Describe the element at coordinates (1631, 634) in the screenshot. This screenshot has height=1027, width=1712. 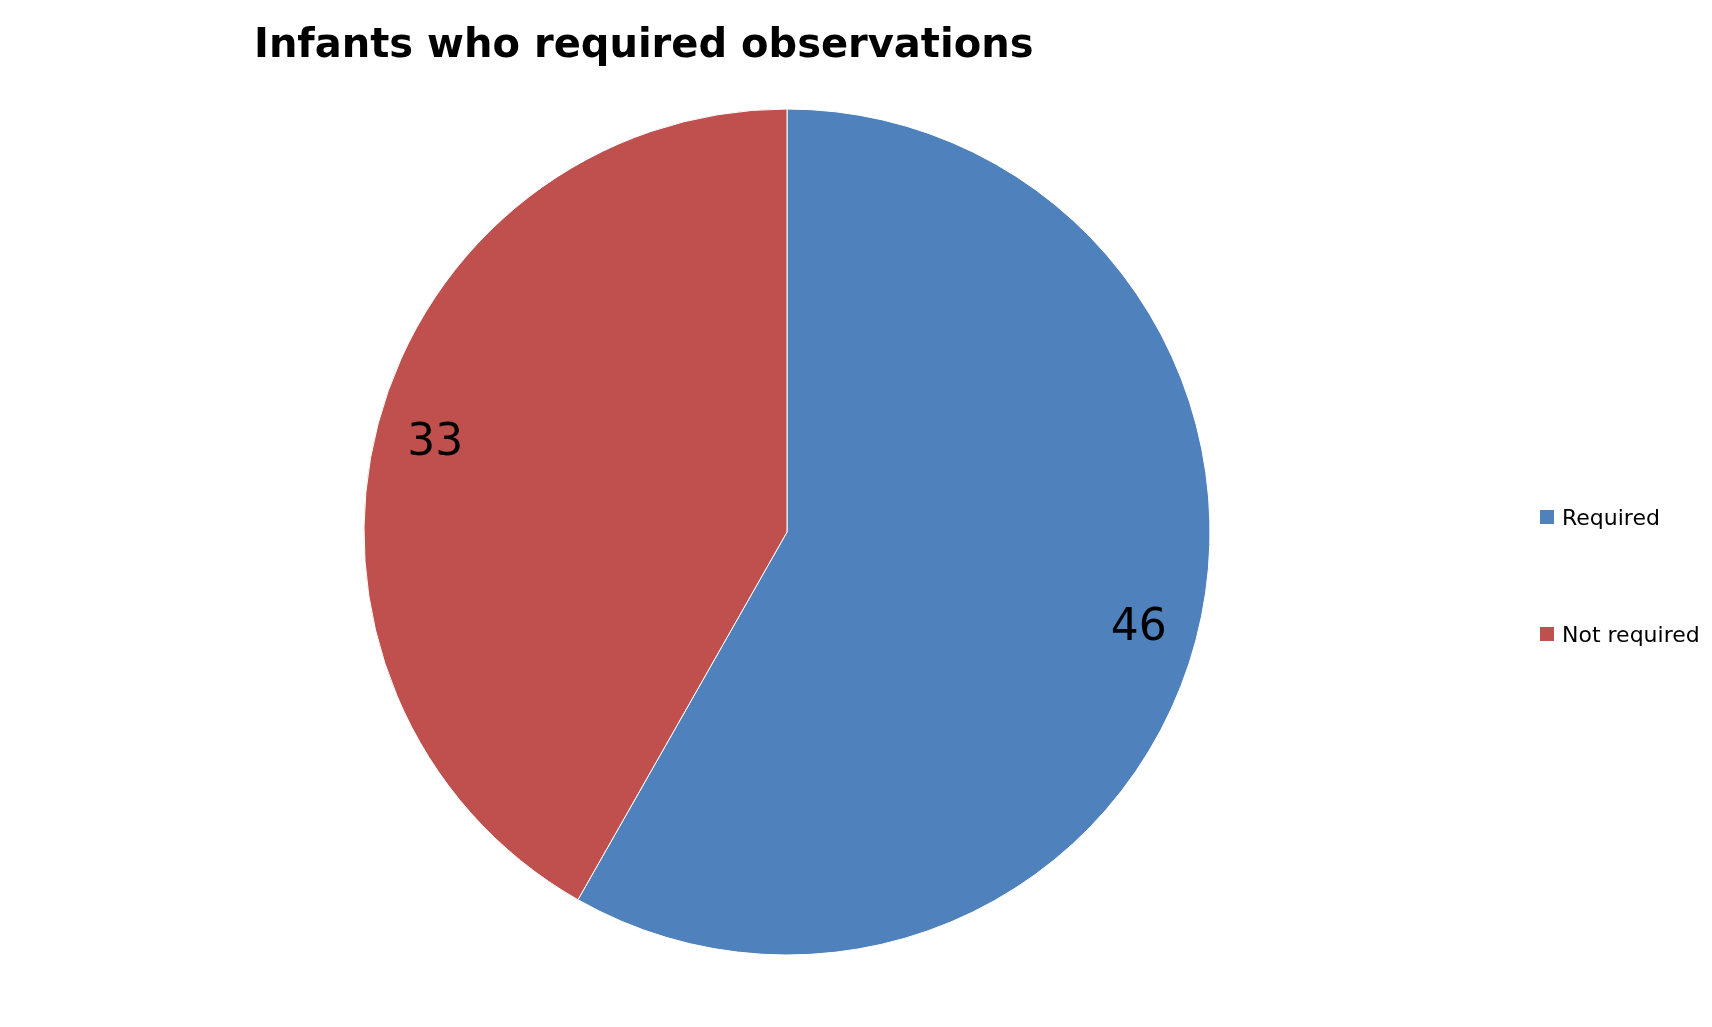
I see `legend-label: Not required` at that location.